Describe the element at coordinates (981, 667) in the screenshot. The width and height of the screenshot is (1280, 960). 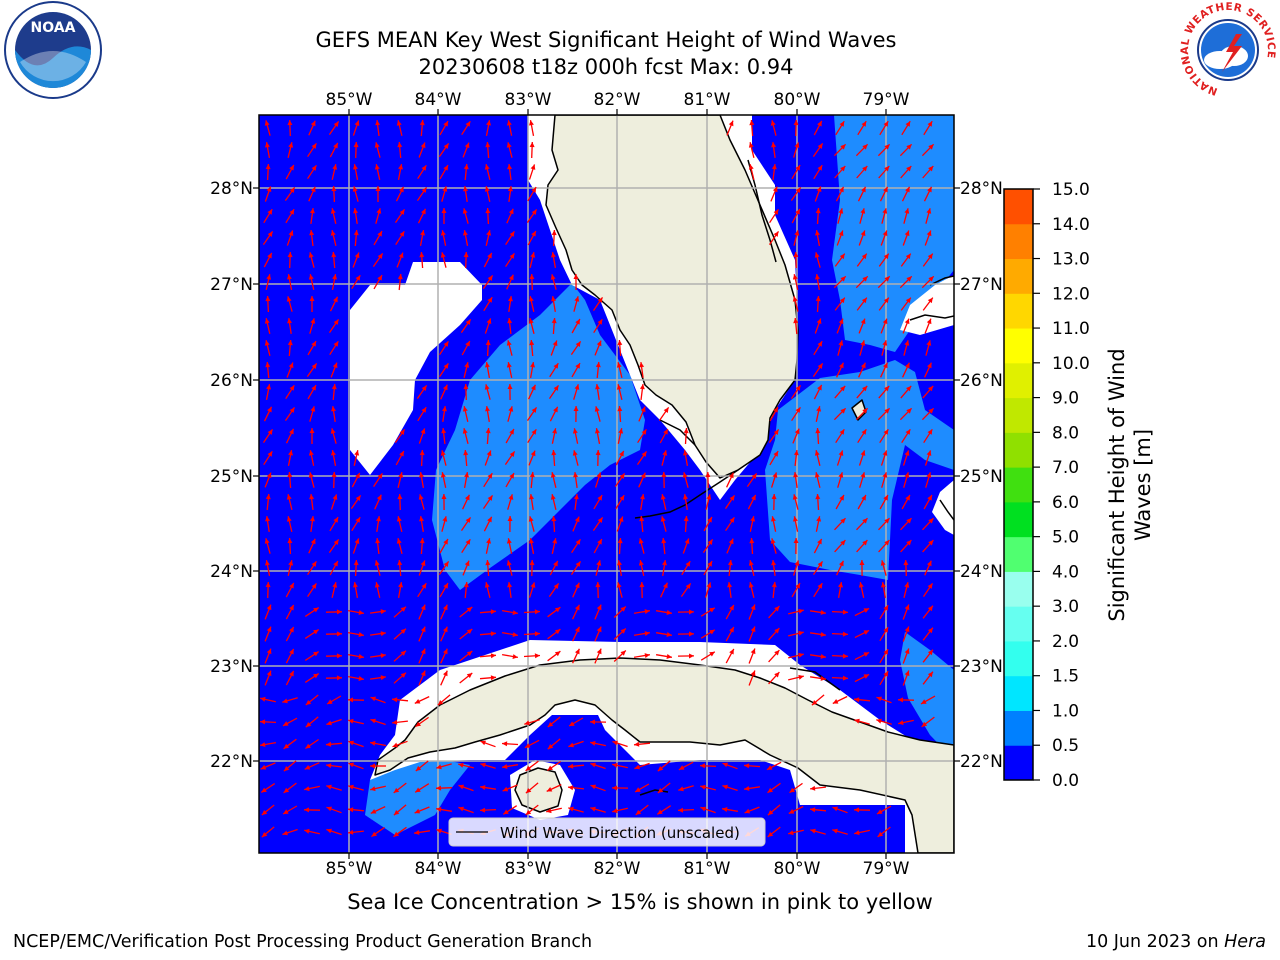
I see `lat-label-right-23n: 23°N` at that location.